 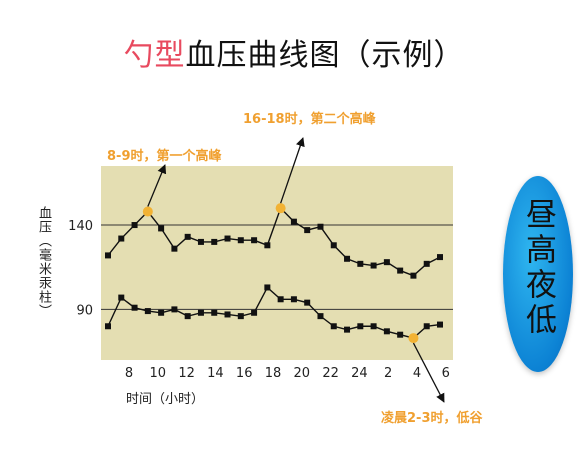 I want to click on title-rest: 血压曲线图（示例）, so click(x=325, y=55).